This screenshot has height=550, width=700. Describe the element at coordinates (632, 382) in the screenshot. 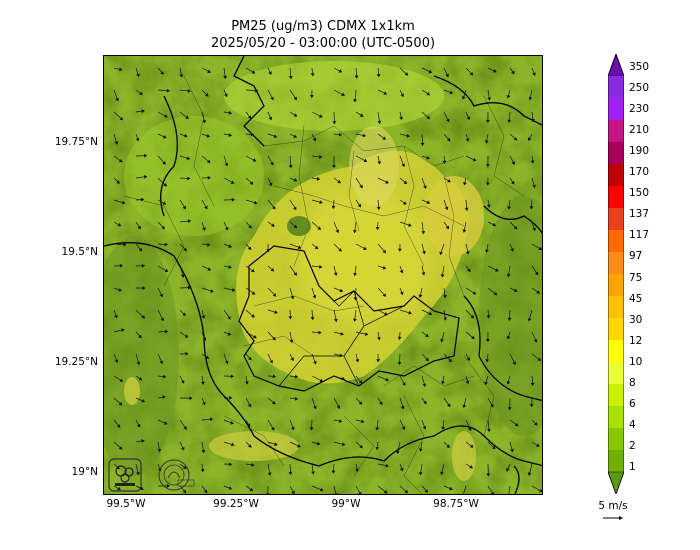

I see `colorbar-label: 8` at that location.